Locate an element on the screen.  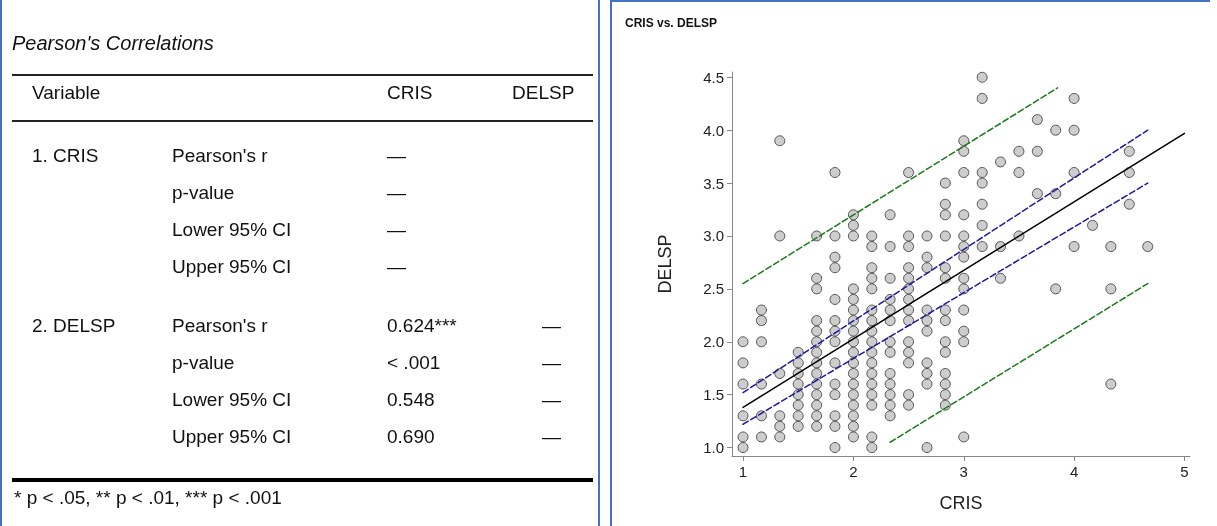
chart-title: CRIS vs. DELSP is located at coordinates (671, 23).